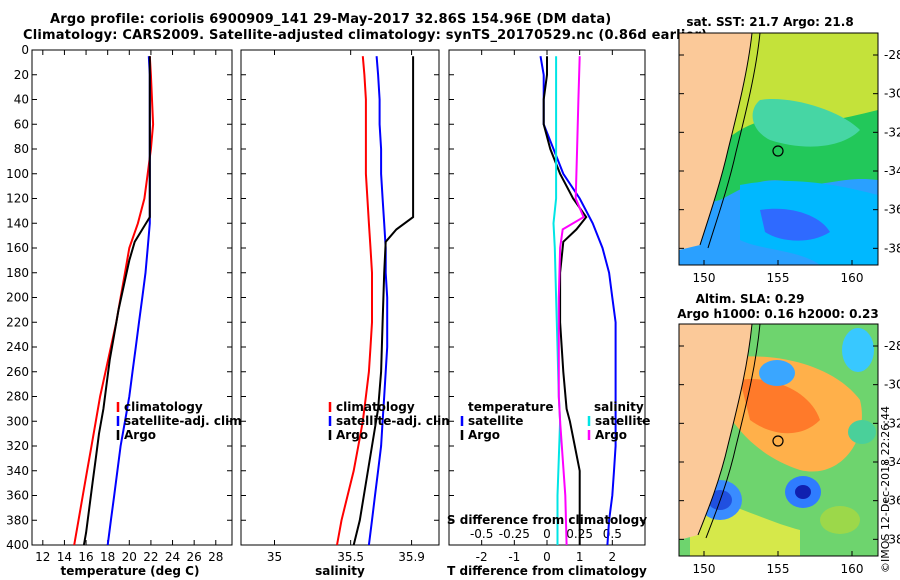 The image size is (900, 580). Describe the element at coordinates (172, 557) in the screenshot. I see `x-tick-label: 24` at that location.